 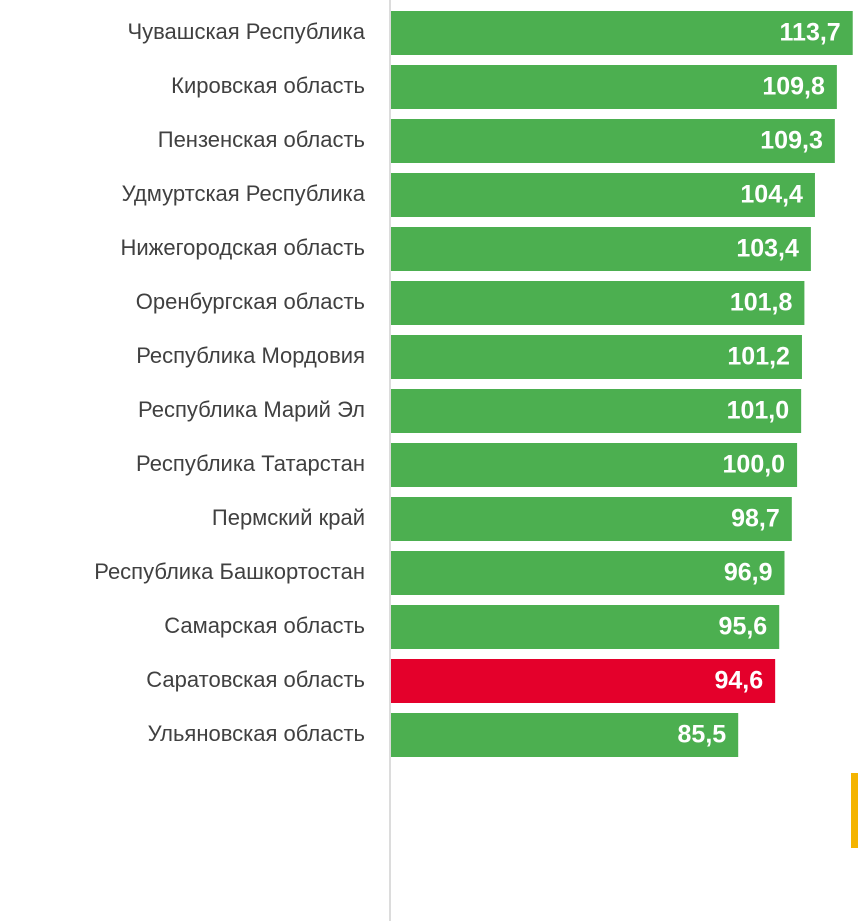 What do you see at coordinates (743, 627) in the screenshot?
I see `value-label: 95,6` at bounding box center [743, 627].